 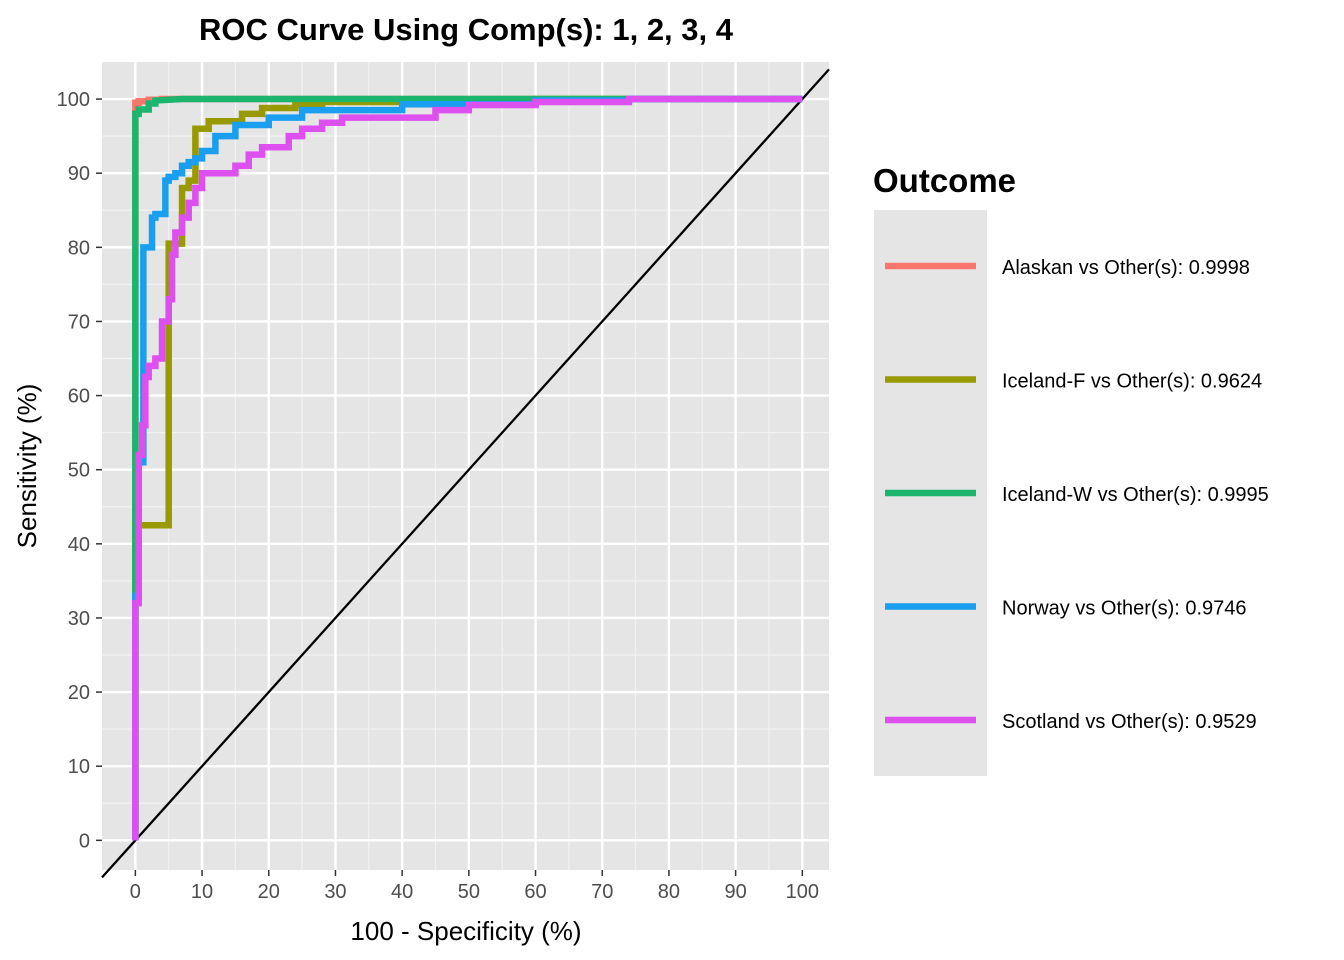 I want to click on x-tick-label: 100, so click(x=802, y=892).